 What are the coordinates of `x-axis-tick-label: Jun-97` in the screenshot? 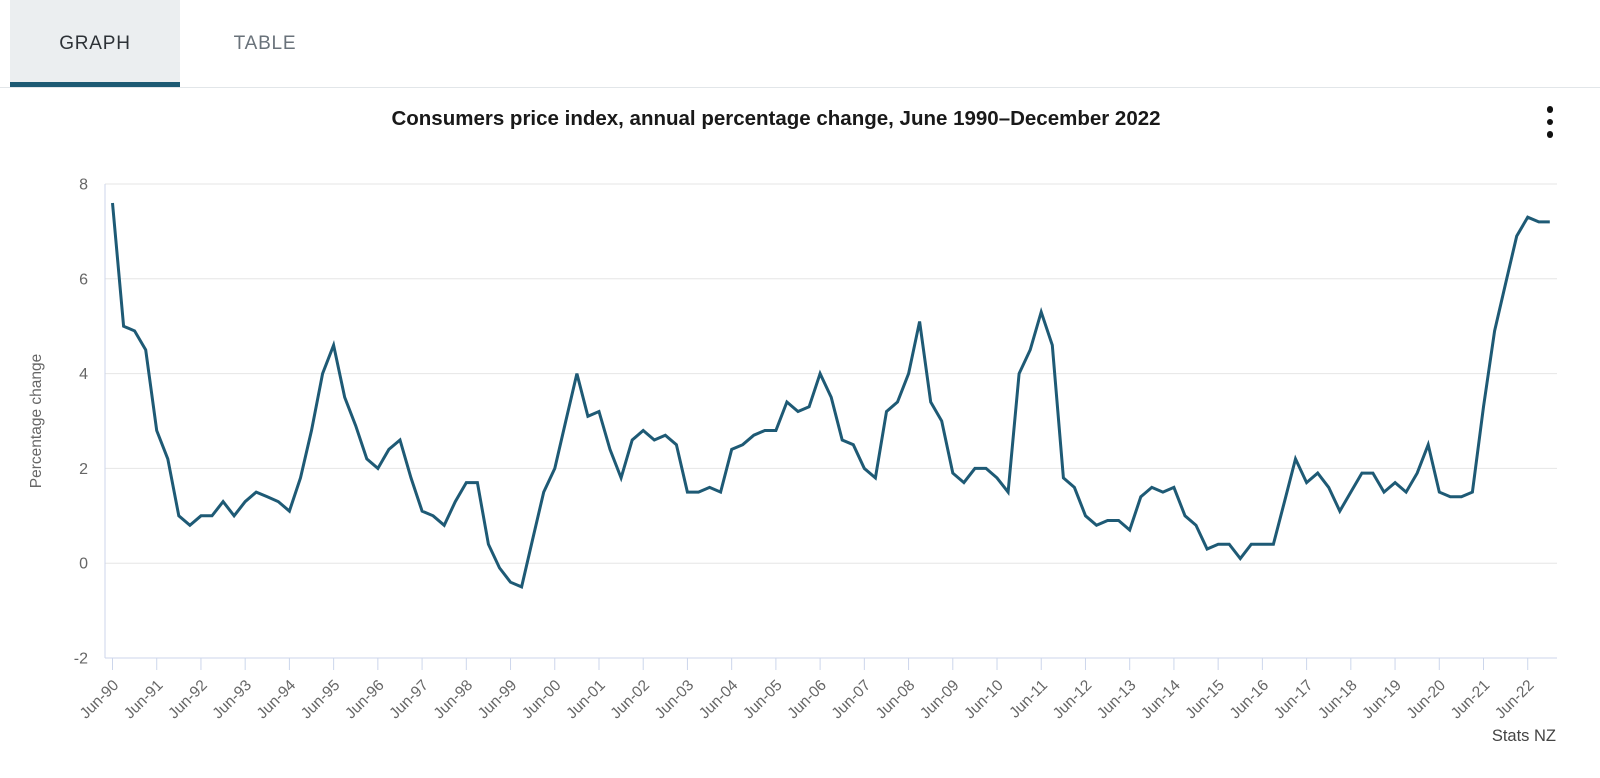 It's located at (409, 700).